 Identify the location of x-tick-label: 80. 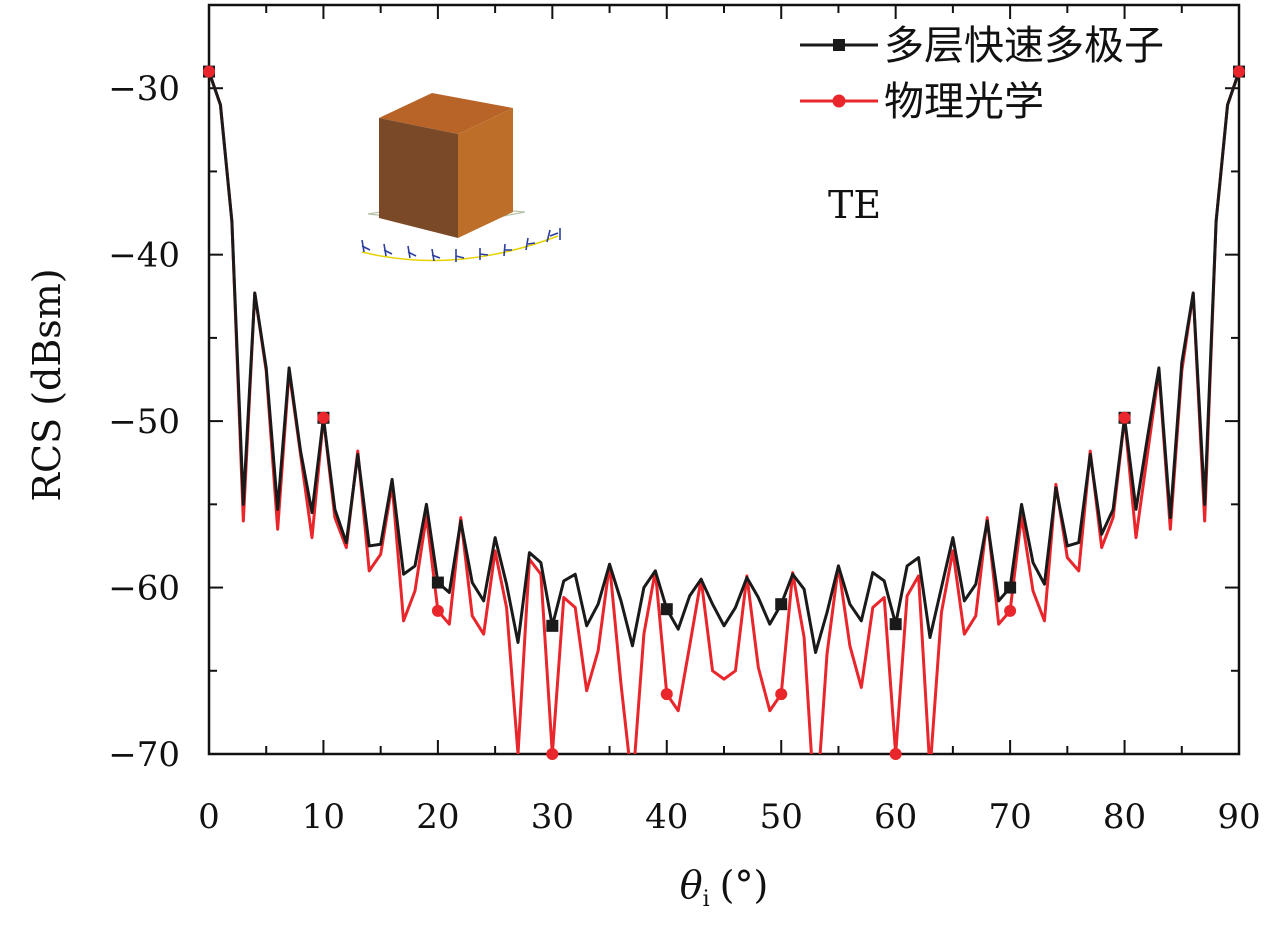
(1124, 817).